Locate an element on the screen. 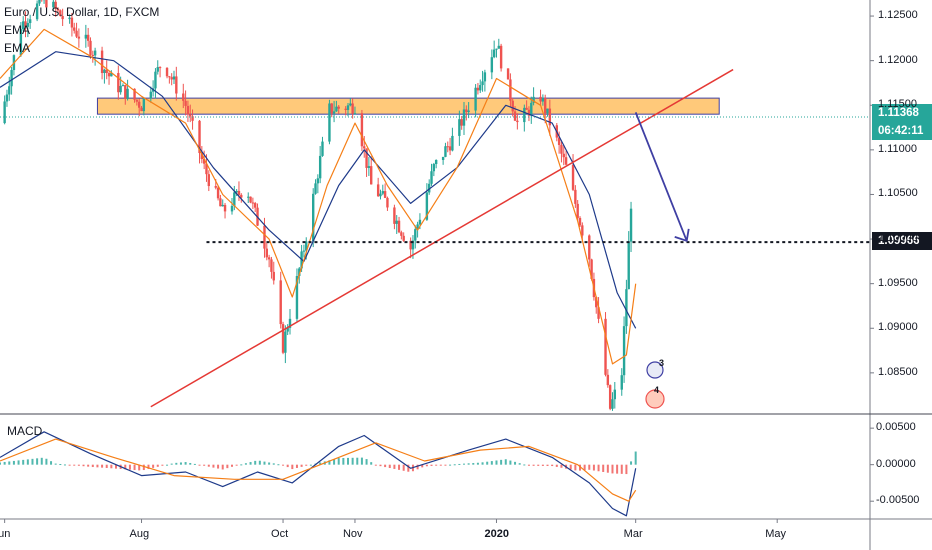 The height and width of the screenshot is (550, 932). price-tick-label: 1.10500 is located at coordinates (898, 193).